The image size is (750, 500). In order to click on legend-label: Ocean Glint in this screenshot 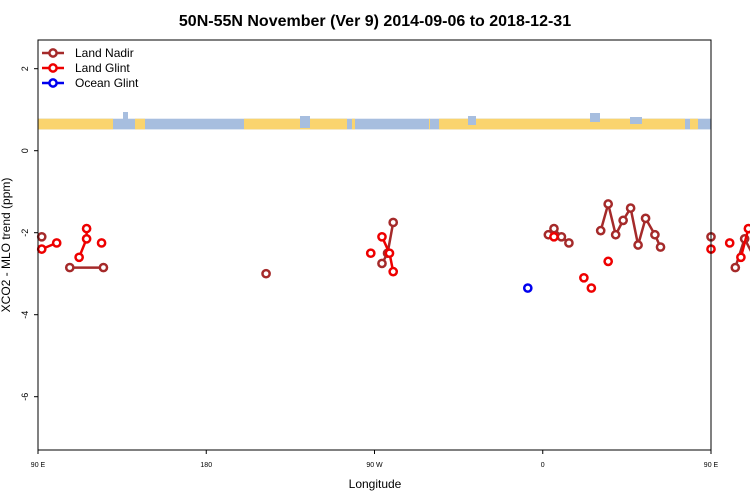, I will do `click(107, 83)`.